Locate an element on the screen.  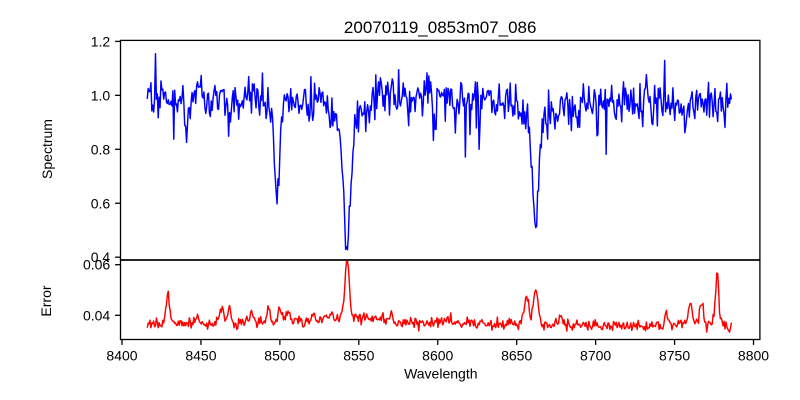
svg-text: 8550 is located at coordinates (358, 356).